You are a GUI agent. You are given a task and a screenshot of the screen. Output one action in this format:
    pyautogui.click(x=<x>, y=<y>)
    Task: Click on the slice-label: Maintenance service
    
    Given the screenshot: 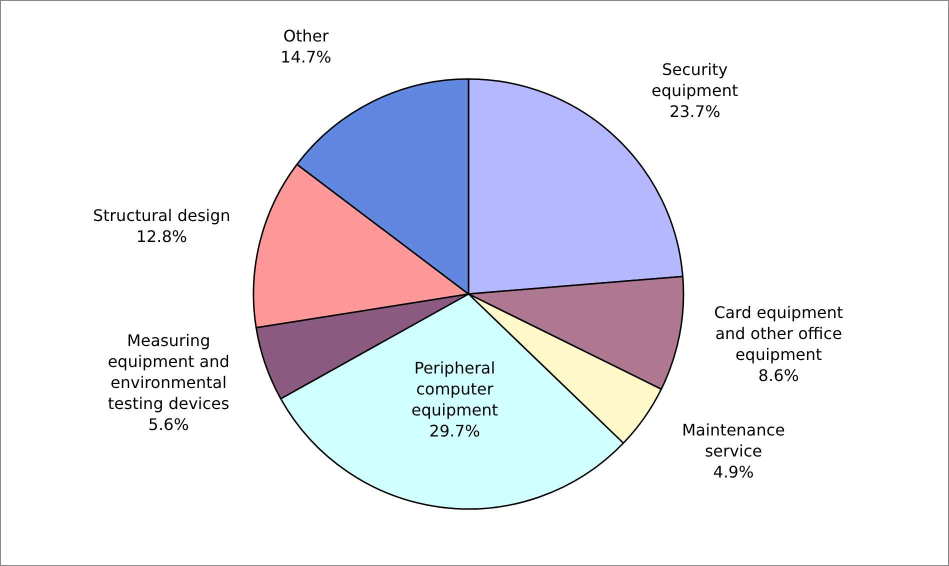 What is the action you would take?
    pyautogui.click(x=734, y=440)
    